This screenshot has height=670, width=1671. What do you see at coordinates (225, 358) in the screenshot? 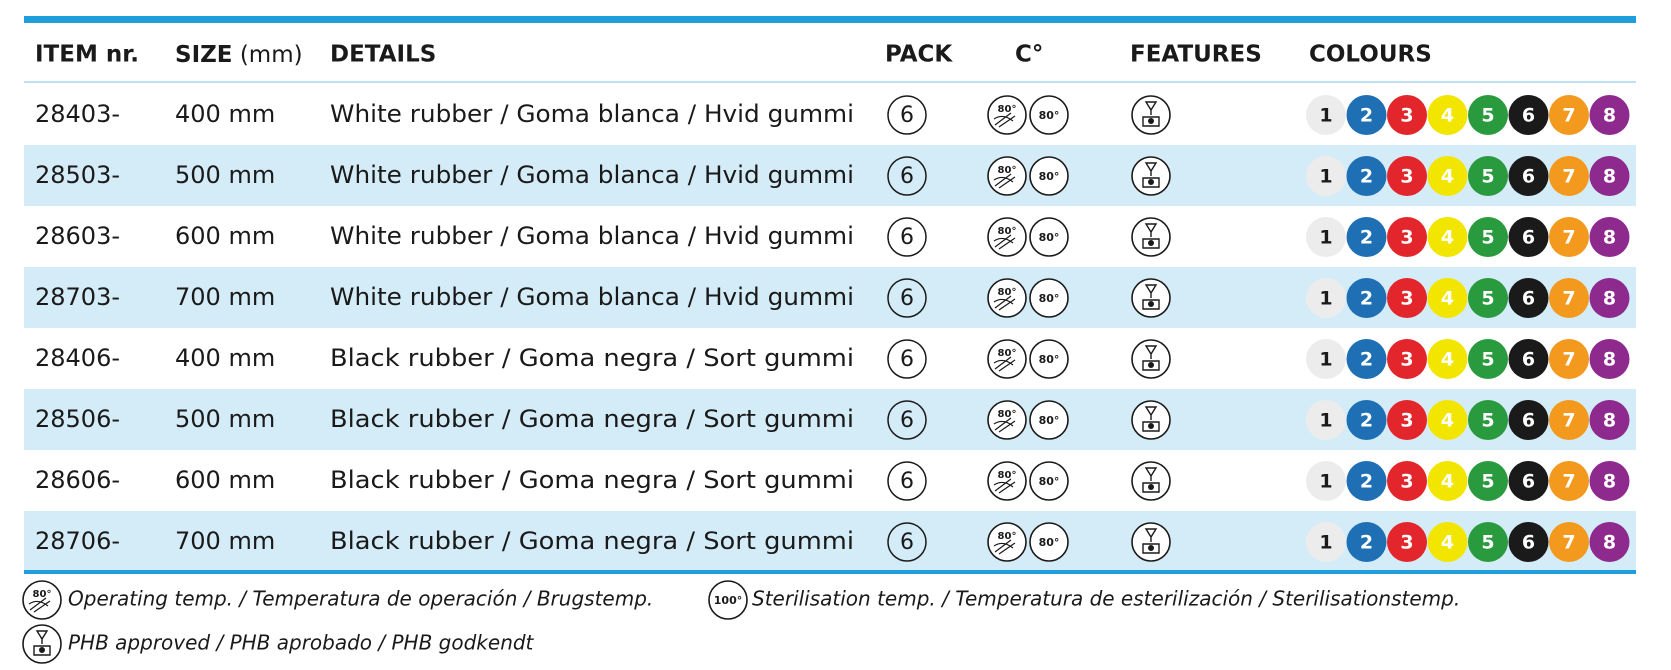
I see `size: 400 mm` at bounding box center [225, 358].